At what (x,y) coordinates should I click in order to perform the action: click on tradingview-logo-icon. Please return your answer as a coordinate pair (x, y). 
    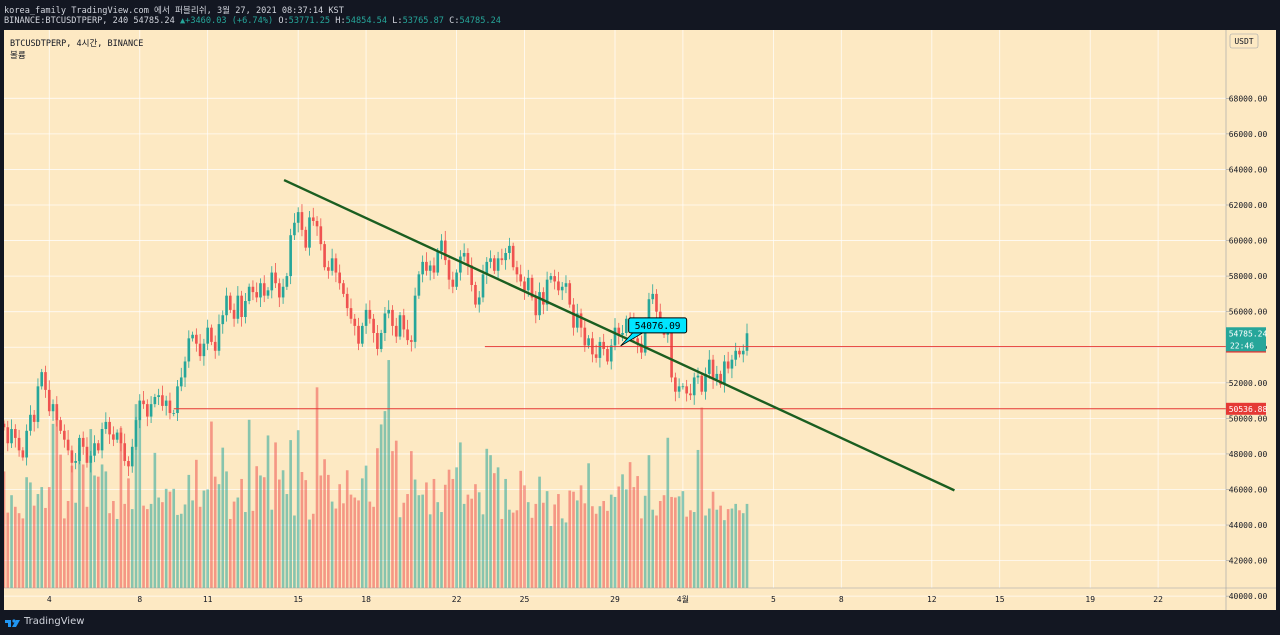
    Looking at the image, I should click on (12, 623).